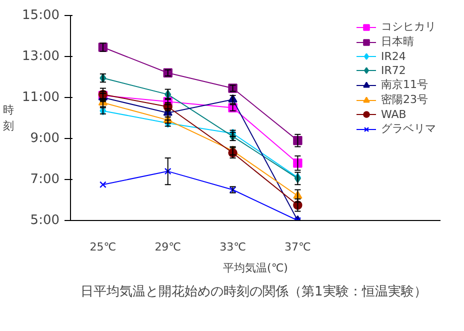 The height and width of the screenshot is (331, 464). What do you see at coordinates (255, 268) in the screenshot?
I see `x-axis-title: 平均気温(℃)` at bounding box center [255, 268].